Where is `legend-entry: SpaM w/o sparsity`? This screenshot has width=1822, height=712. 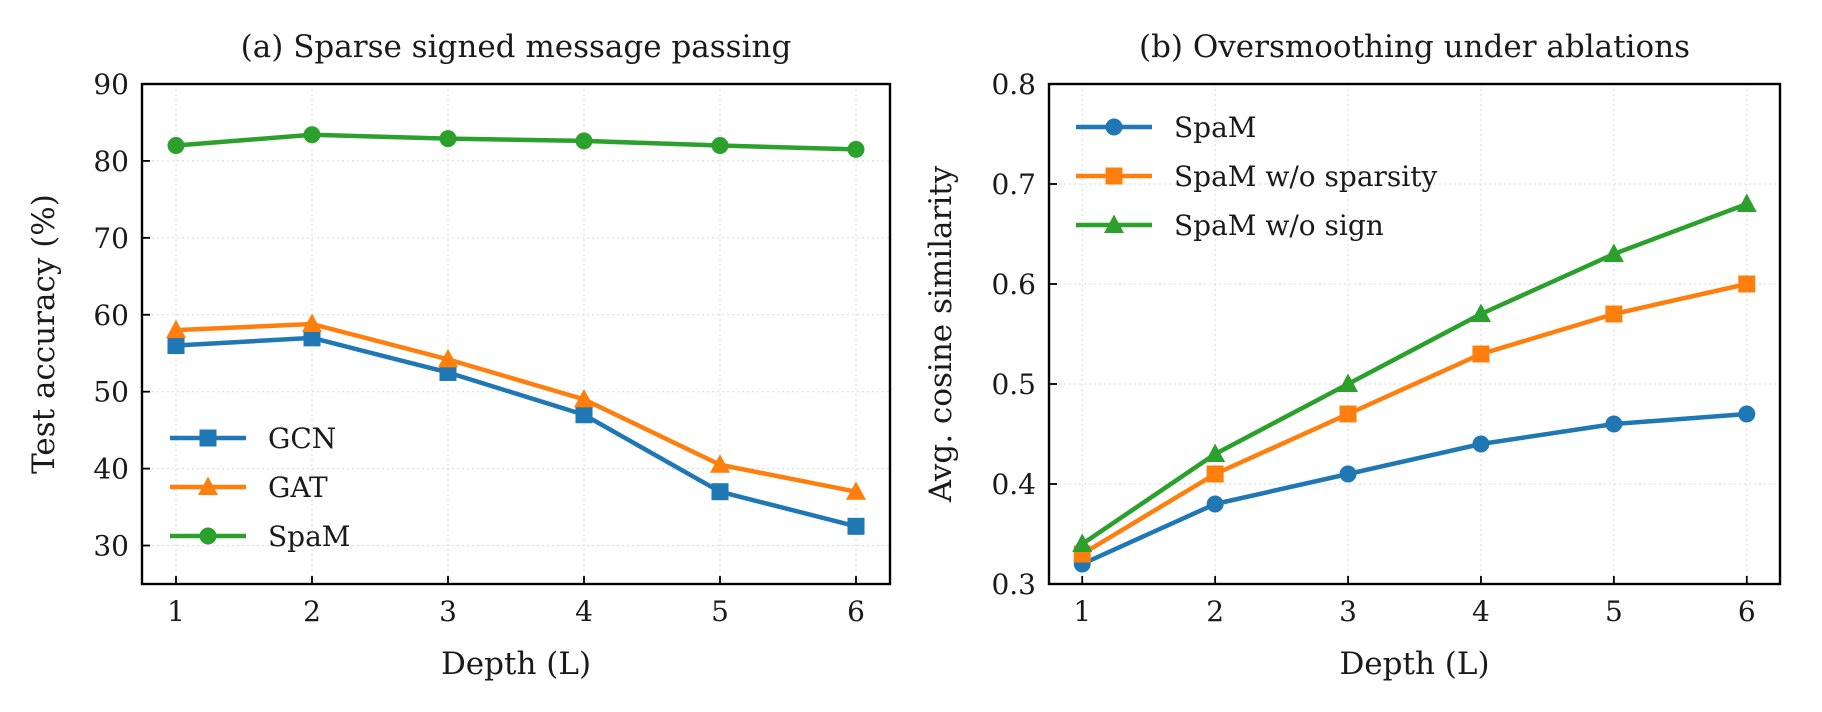 legend-entry: SpaM w/o sparsity is located at coordinates (1256, 176).